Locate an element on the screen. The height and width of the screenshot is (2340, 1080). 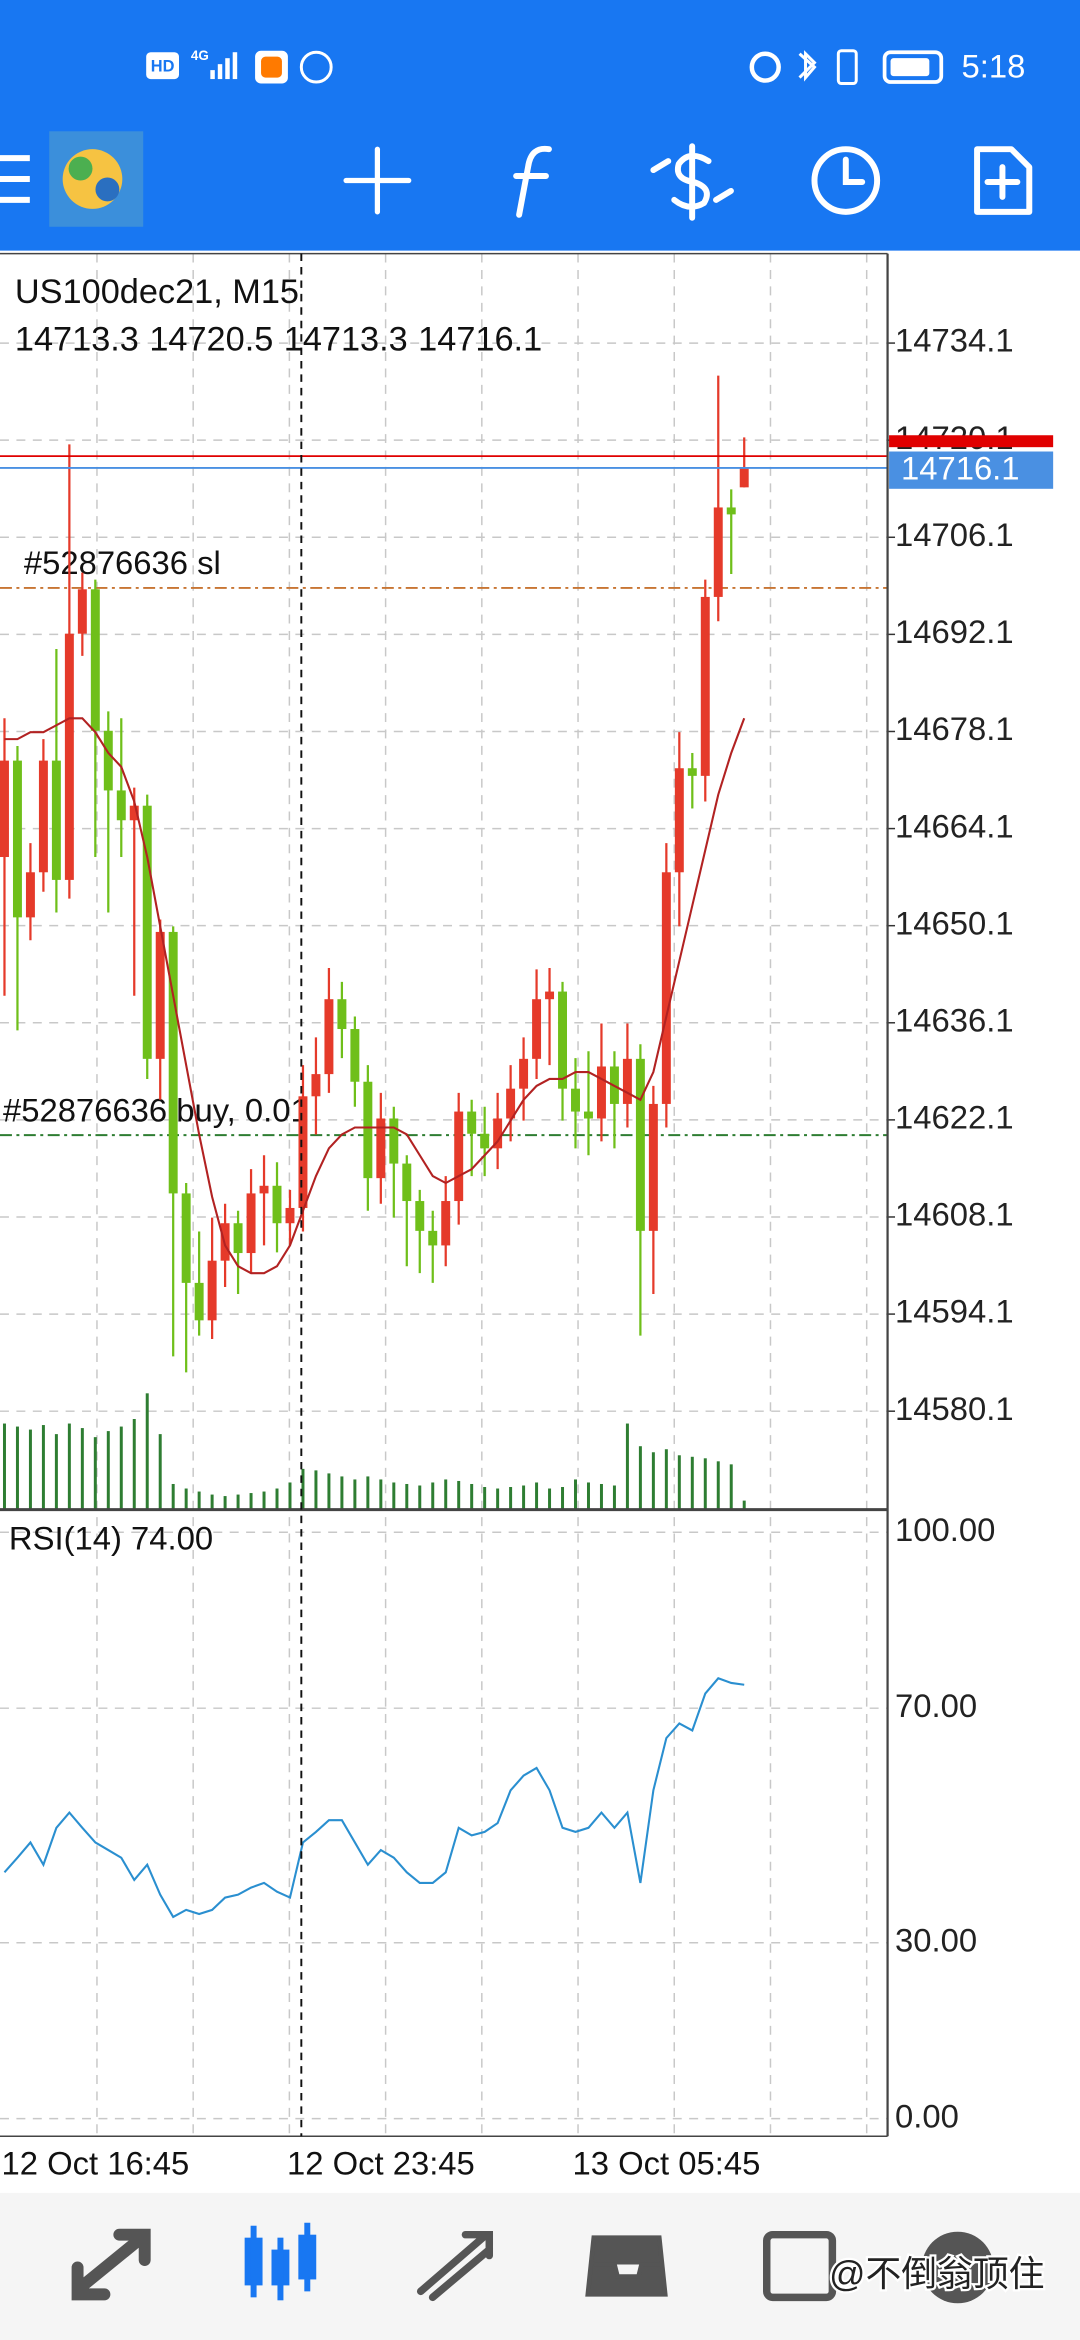
menu-button is located at coordinates (15, 179).